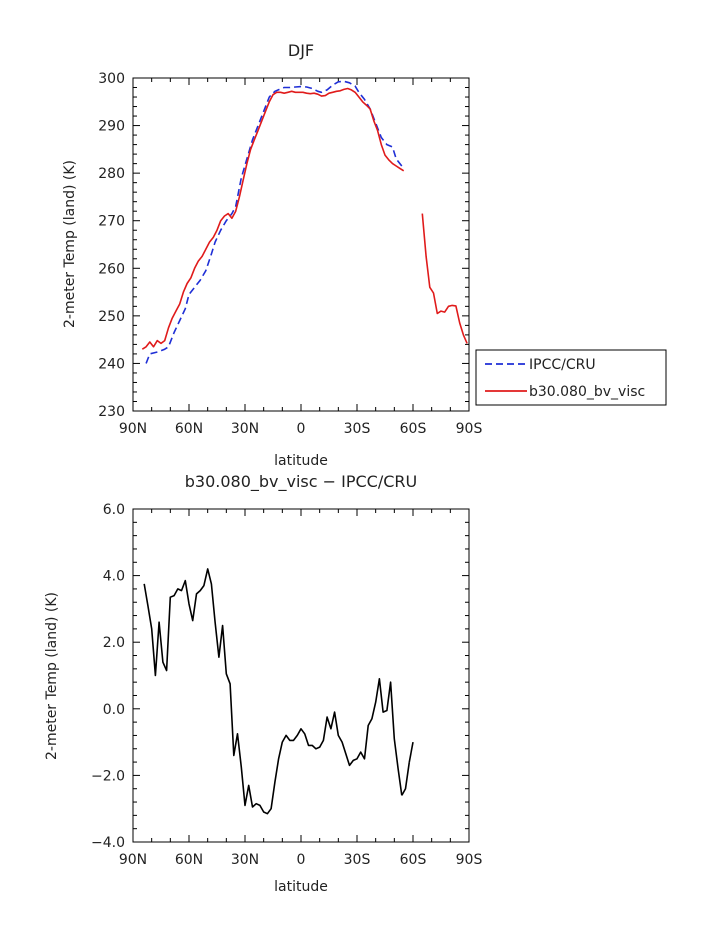 This screenshot has width=723, height=935. Describe the element at coordinates (111, 317) in the screenshot. I see `y-tick-label: 250` at that location.